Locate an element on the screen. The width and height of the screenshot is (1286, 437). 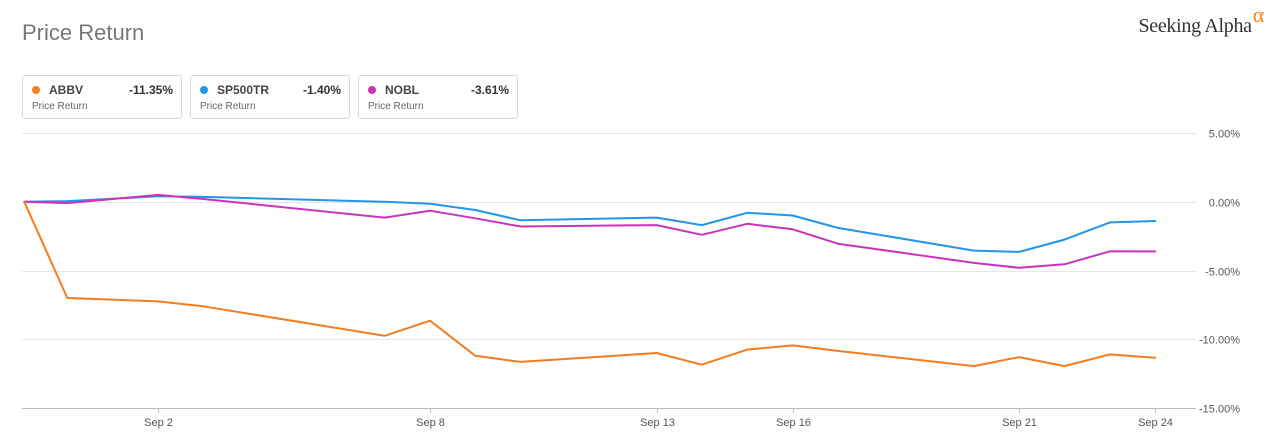
legend-card-nobl: NOBL -3.61% Price Return is located at coordinates (438, 97).